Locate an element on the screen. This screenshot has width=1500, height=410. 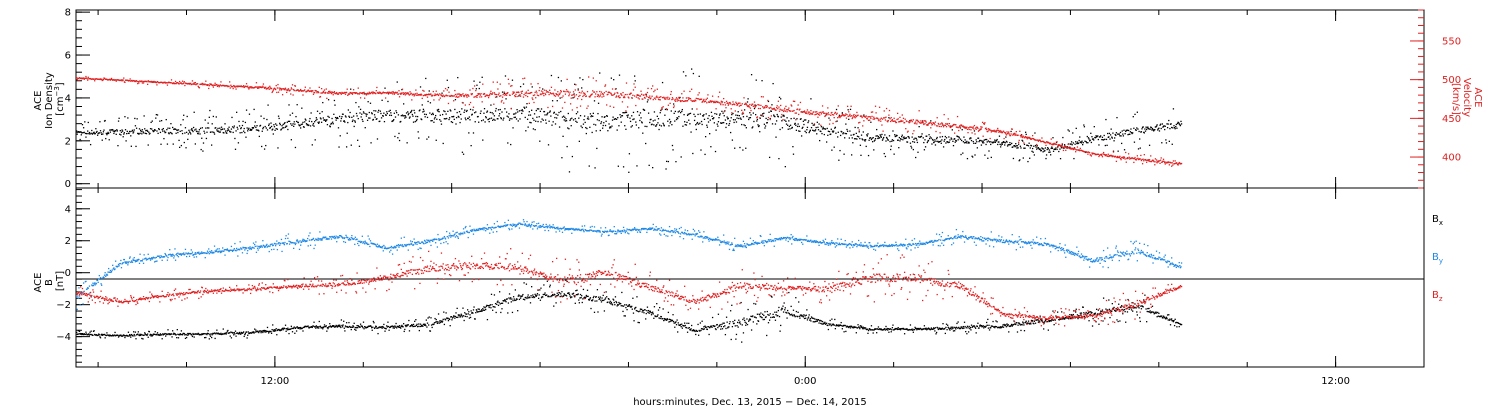
right-tick-label: 550 is located at coordinates (1451, 41).